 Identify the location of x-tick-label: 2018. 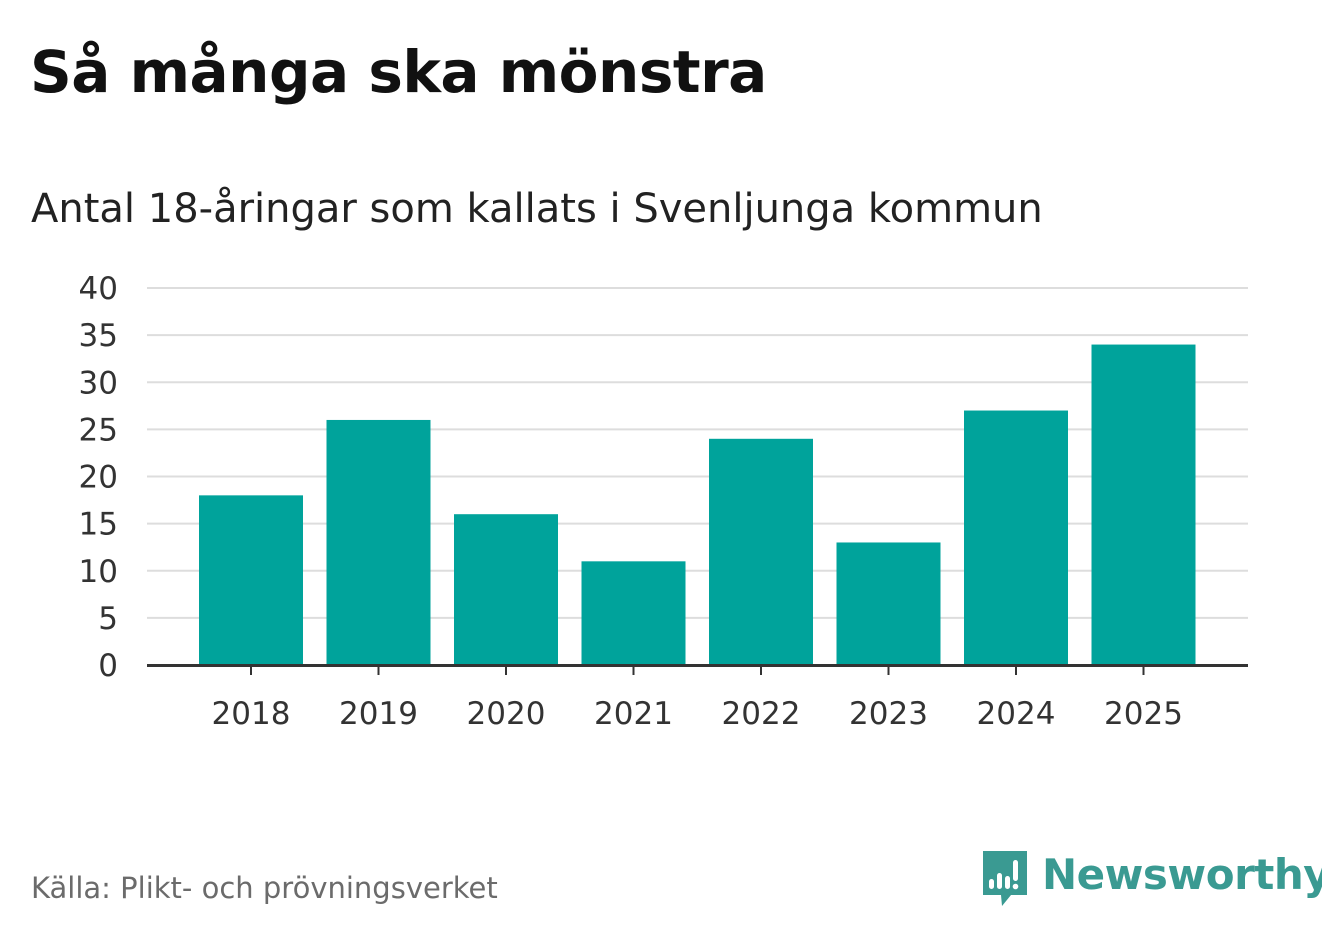
(251, 714).